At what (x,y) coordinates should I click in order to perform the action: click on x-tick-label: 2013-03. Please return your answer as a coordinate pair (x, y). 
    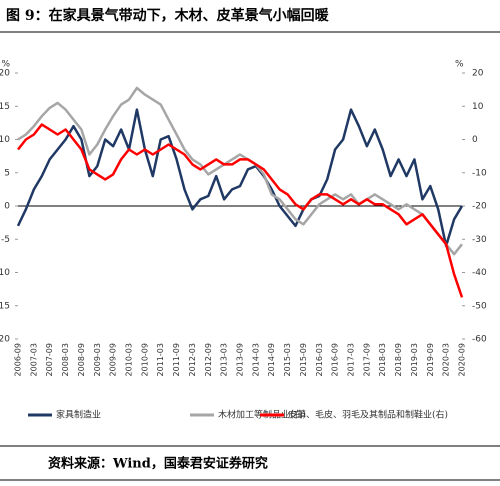
    Looking at the image, I should click on (224, 359).